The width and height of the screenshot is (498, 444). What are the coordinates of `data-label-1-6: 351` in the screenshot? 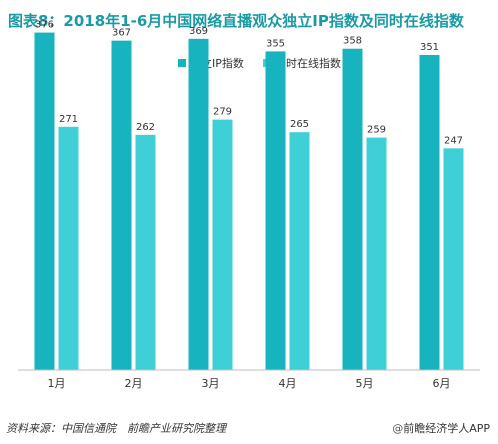 It's located at (429, 47).